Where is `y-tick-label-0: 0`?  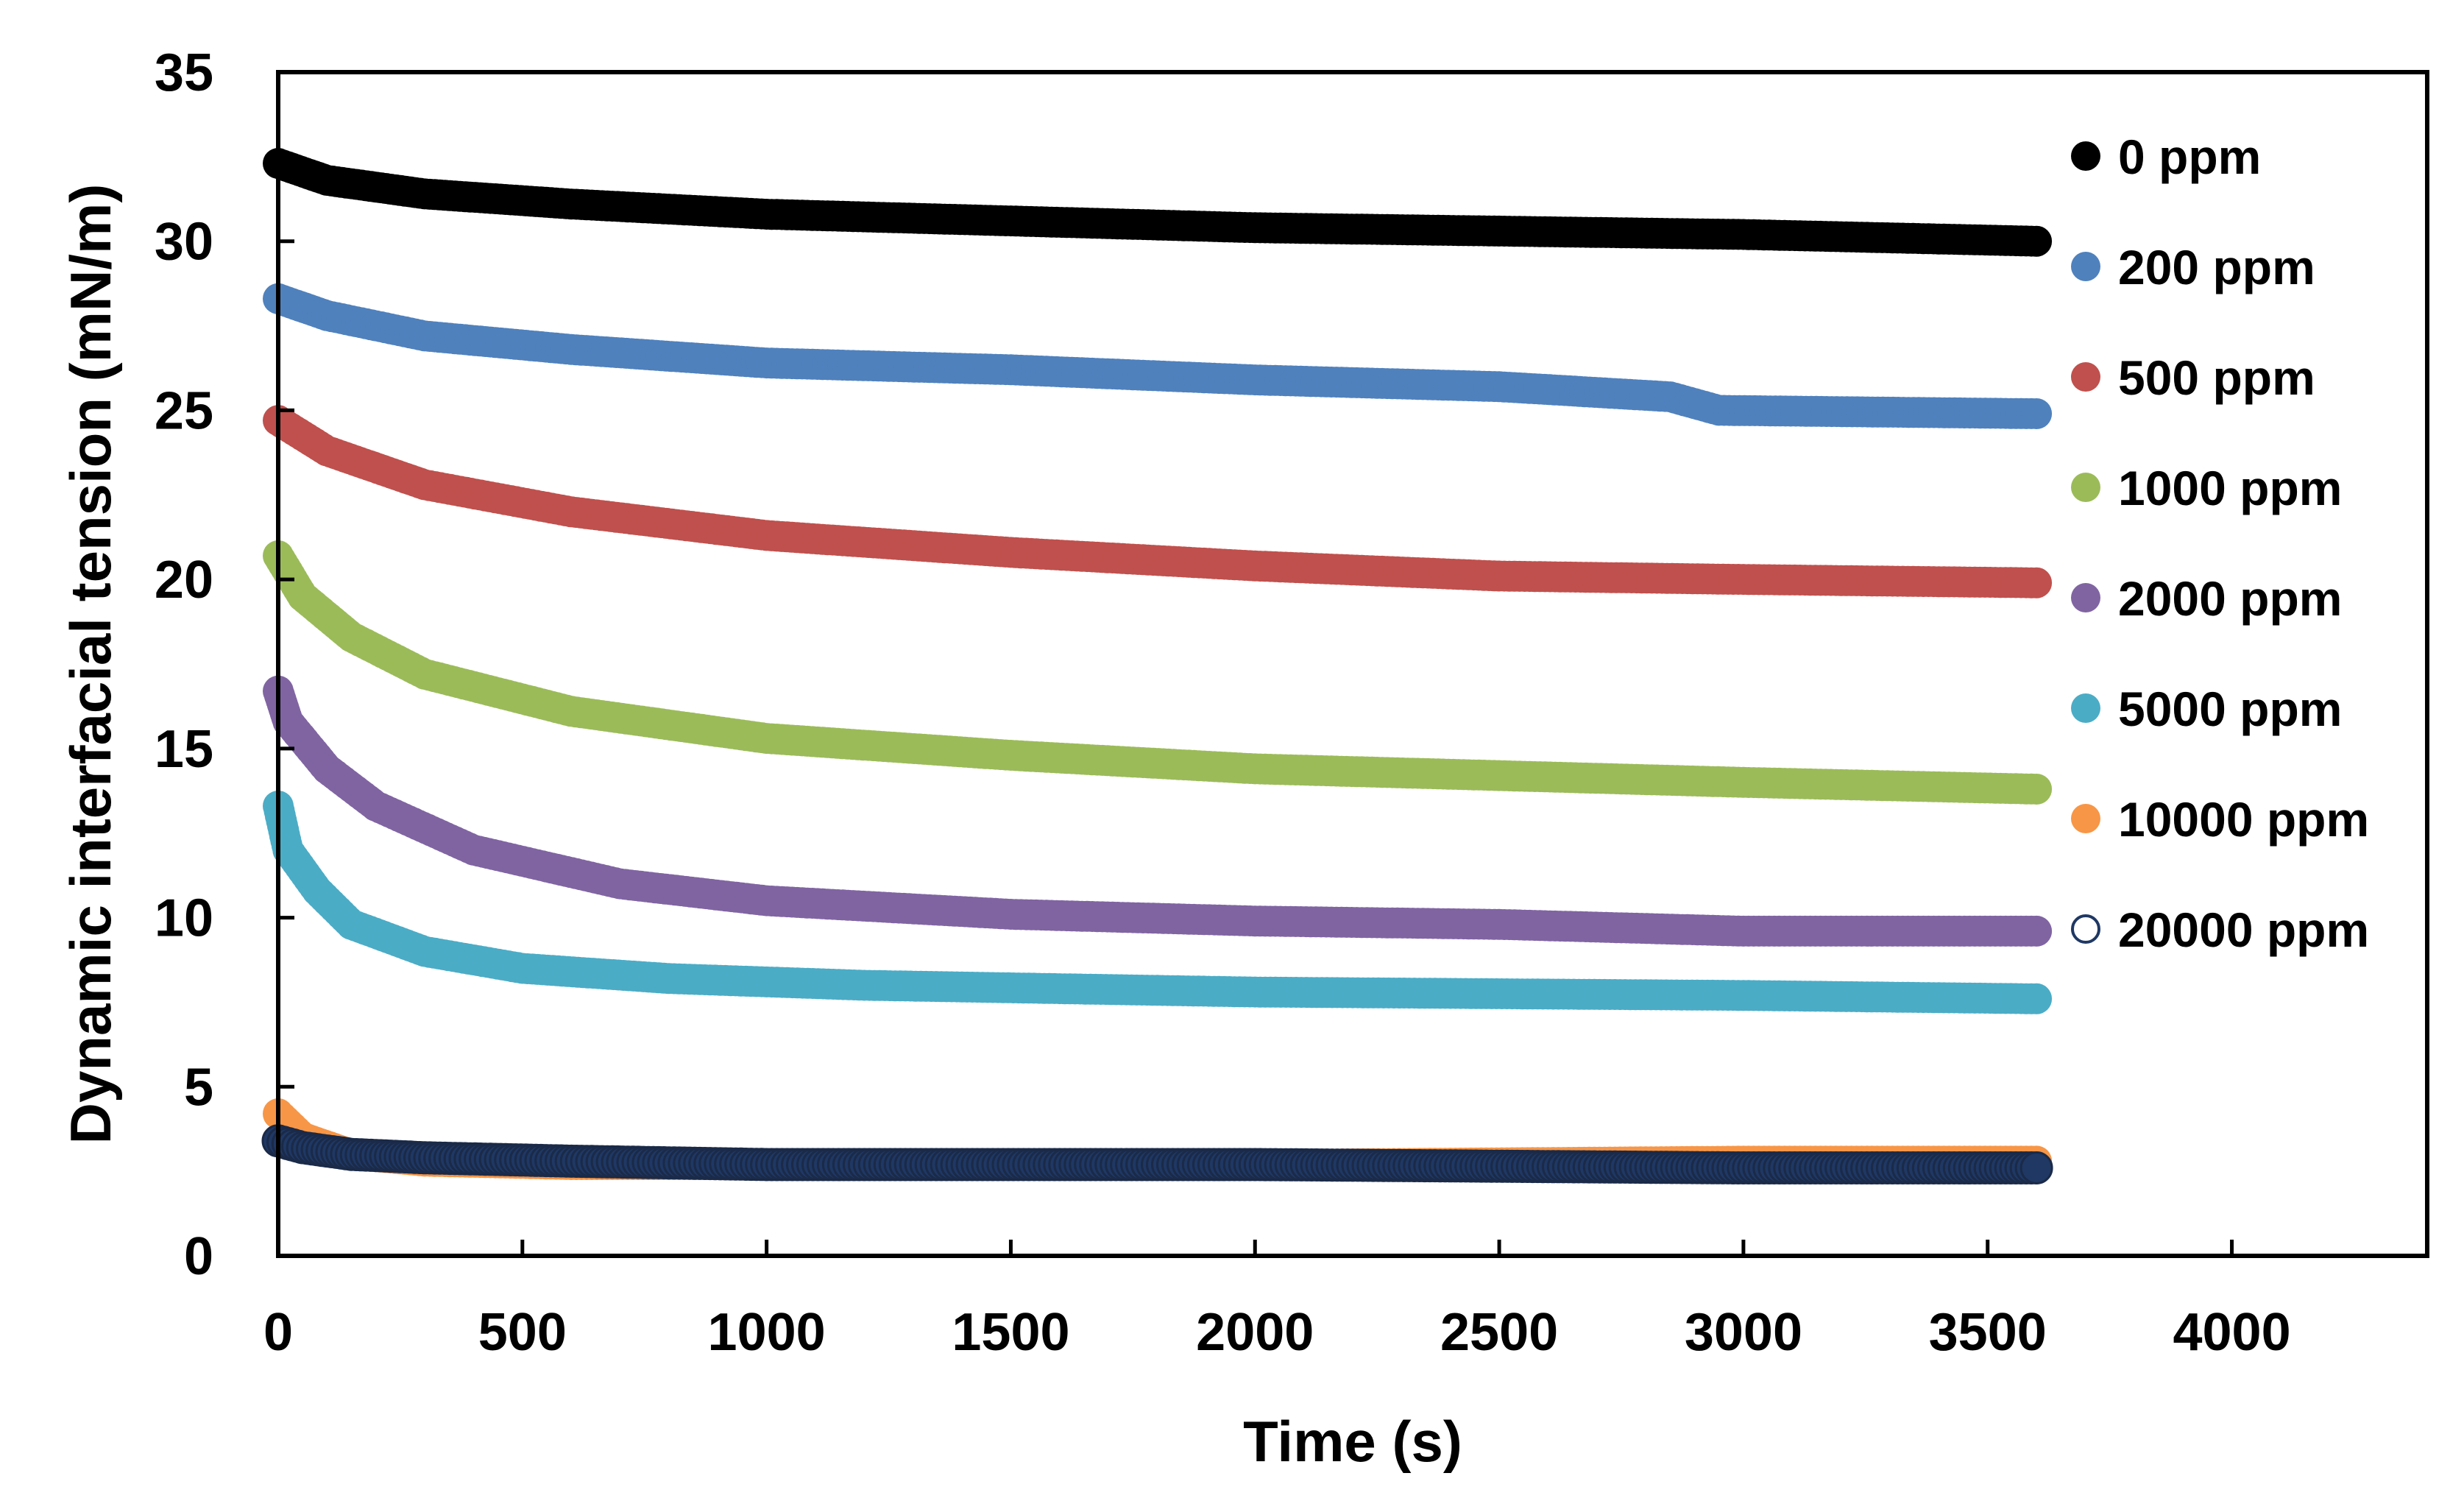 y-tick-label-0: 0 is located at coordinates (198, 1256).